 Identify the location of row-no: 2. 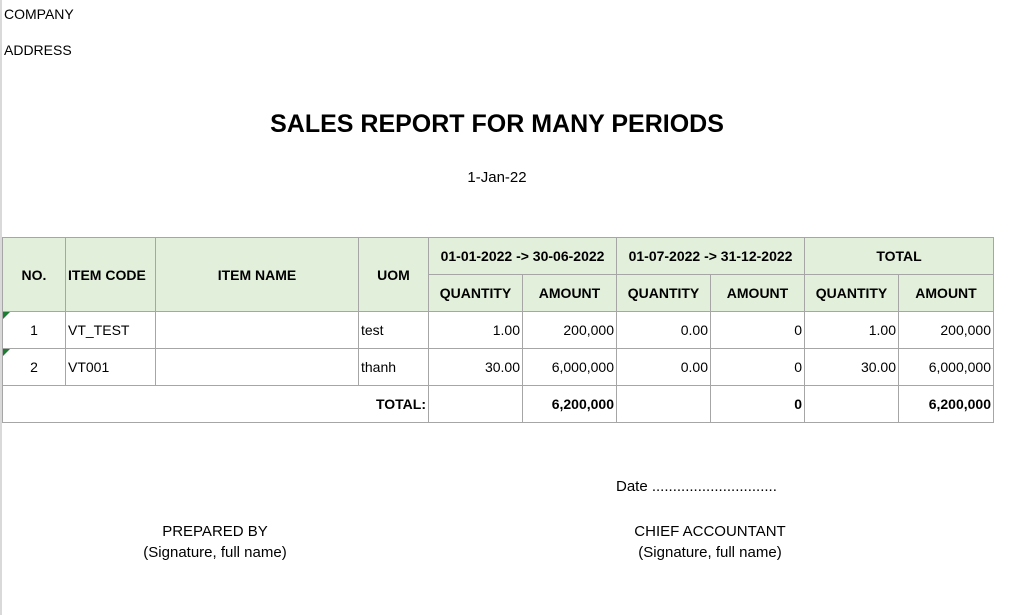
(34, 367).